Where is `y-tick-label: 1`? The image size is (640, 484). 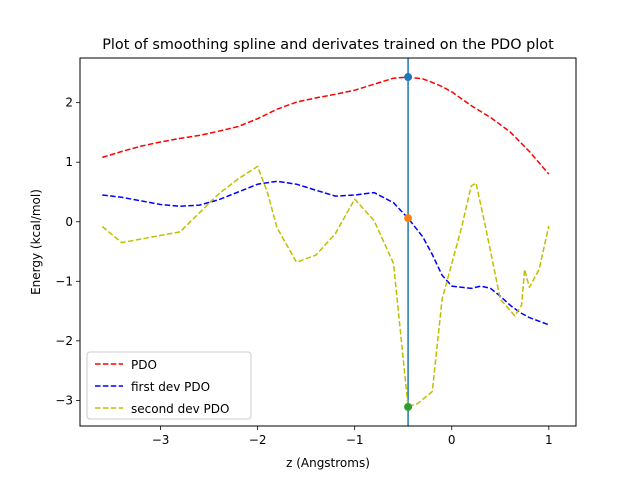 y-tick-label: 1 is located at coordinates (69, 162).